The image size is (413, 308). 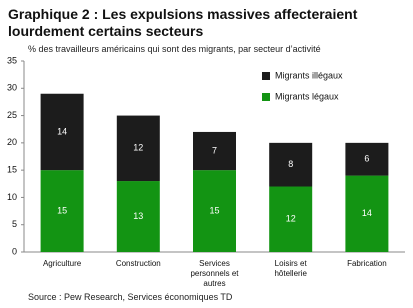 I want to click on x-tick-label: Loisirs et hôtellerie, so click(x=290, y=268).